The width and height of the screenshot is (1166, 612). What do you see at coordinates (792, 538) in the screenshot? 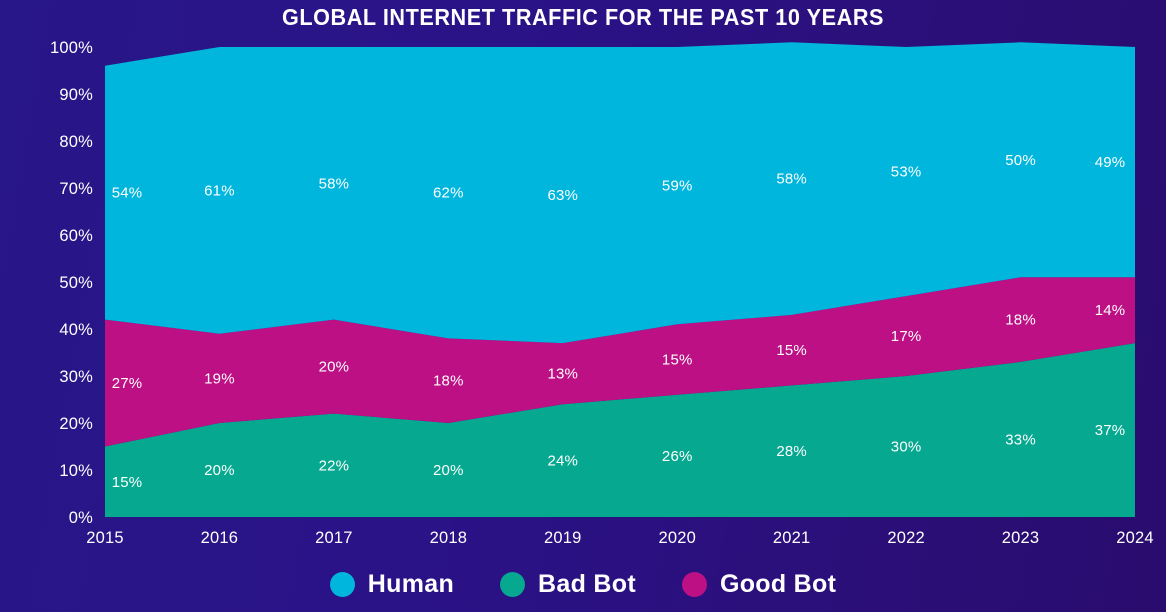
I see `x-axis-tick-label: 2021` at bounding box center [792, 538].